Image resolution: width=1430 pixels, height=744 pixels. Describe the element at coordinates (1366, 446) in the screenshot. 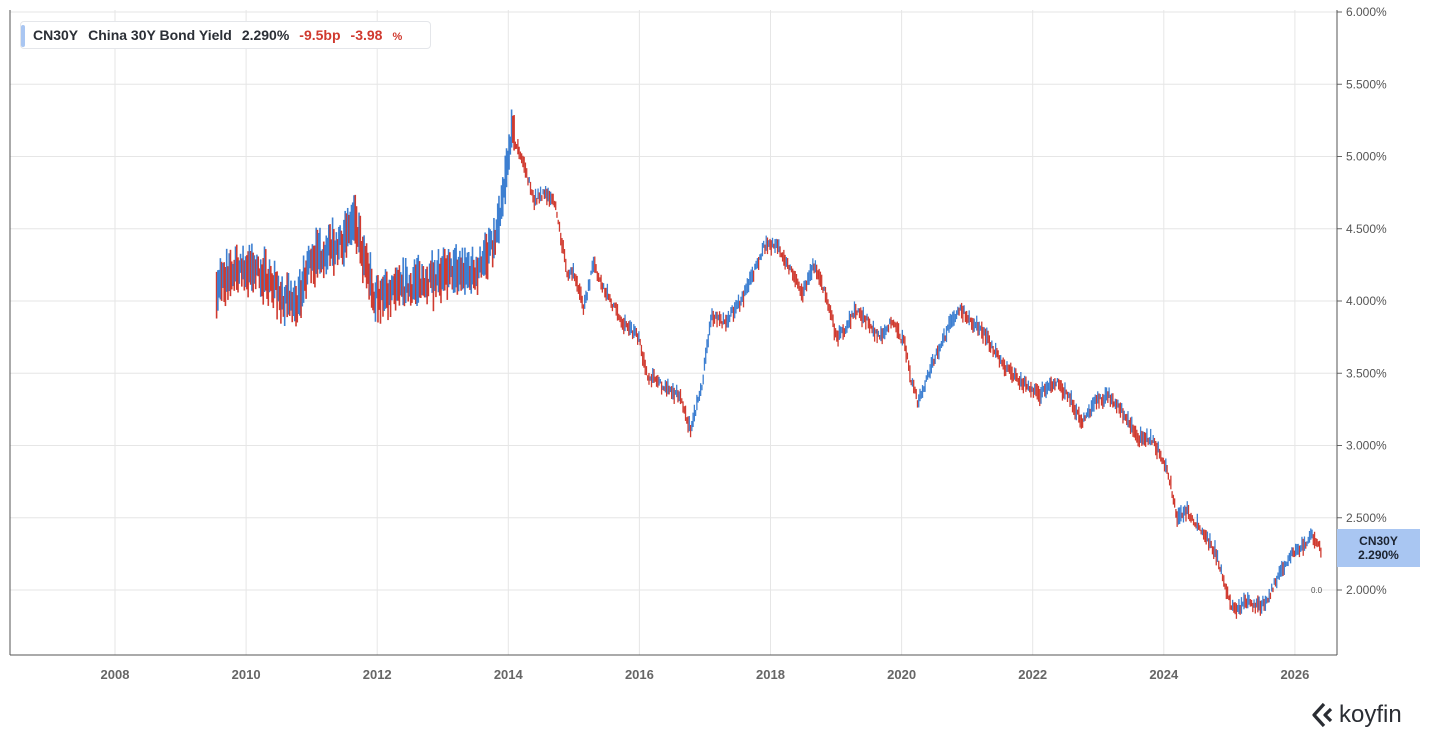

I see `y-tick-label: 3.000%` at that location.